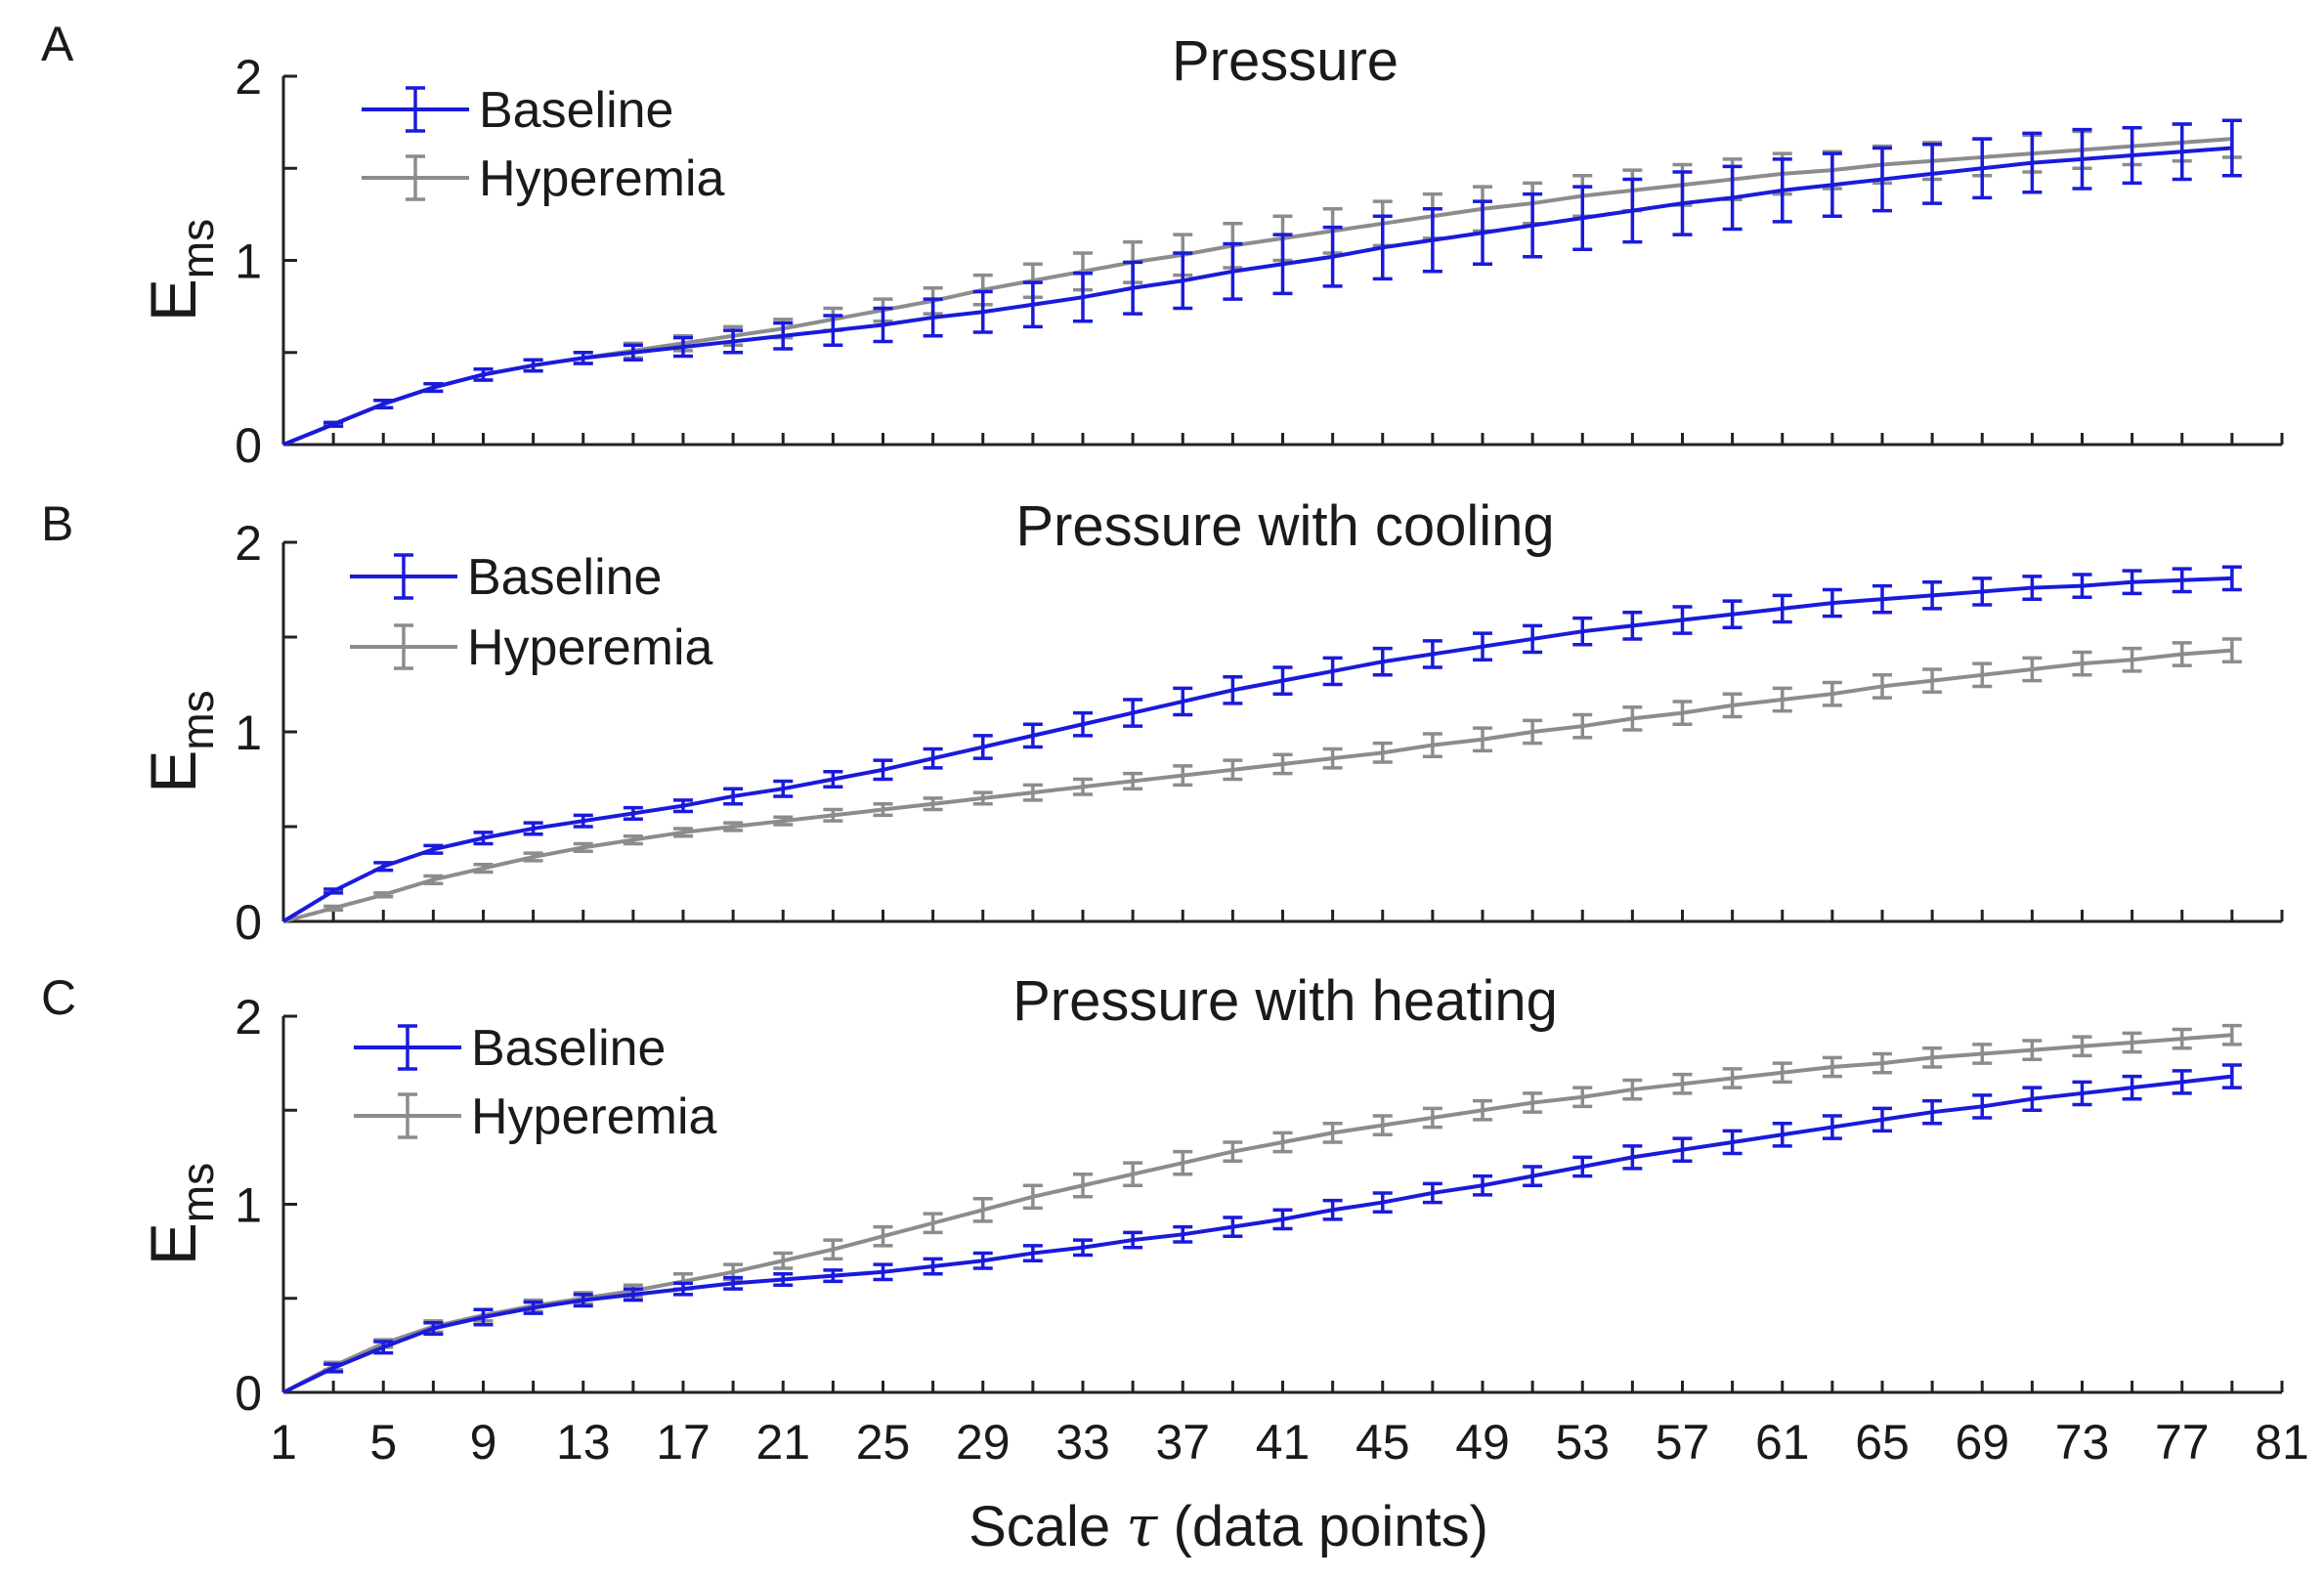 Image resolution: width=2324 pixels, height=1579 pixels. I want to click on x-tick-label: 69, so click(1982, 1442).